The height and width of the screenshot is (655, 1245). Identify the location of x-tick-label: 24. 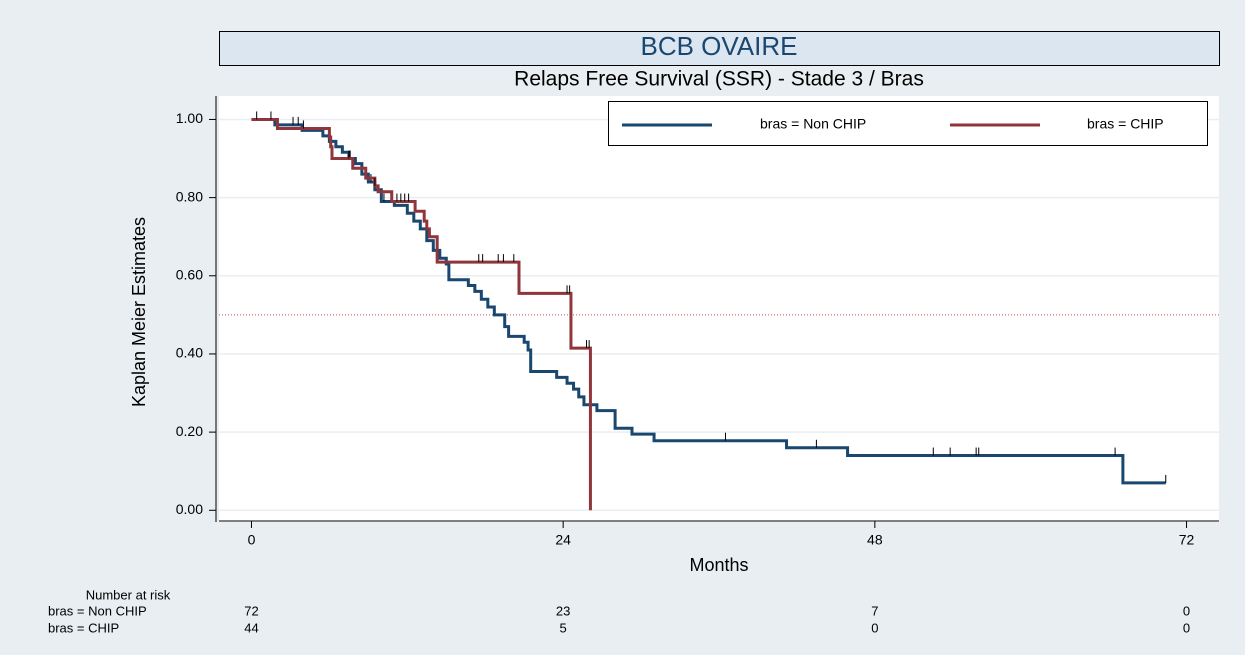
(563, 540).